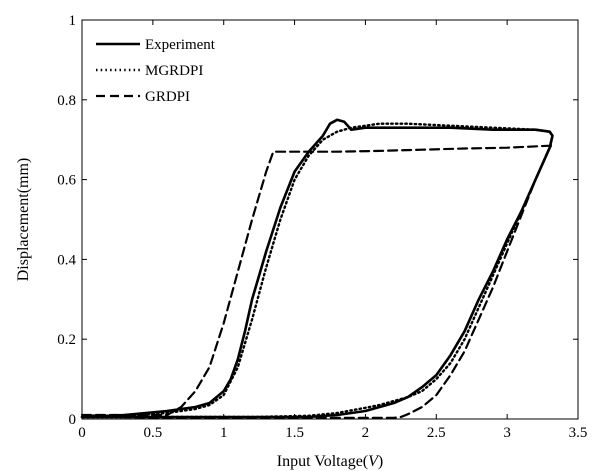  What do you see at coordinates (66, 101) in the screenshot?
I see `y-tick-label: 0.8` at bounding box center [66, 101].